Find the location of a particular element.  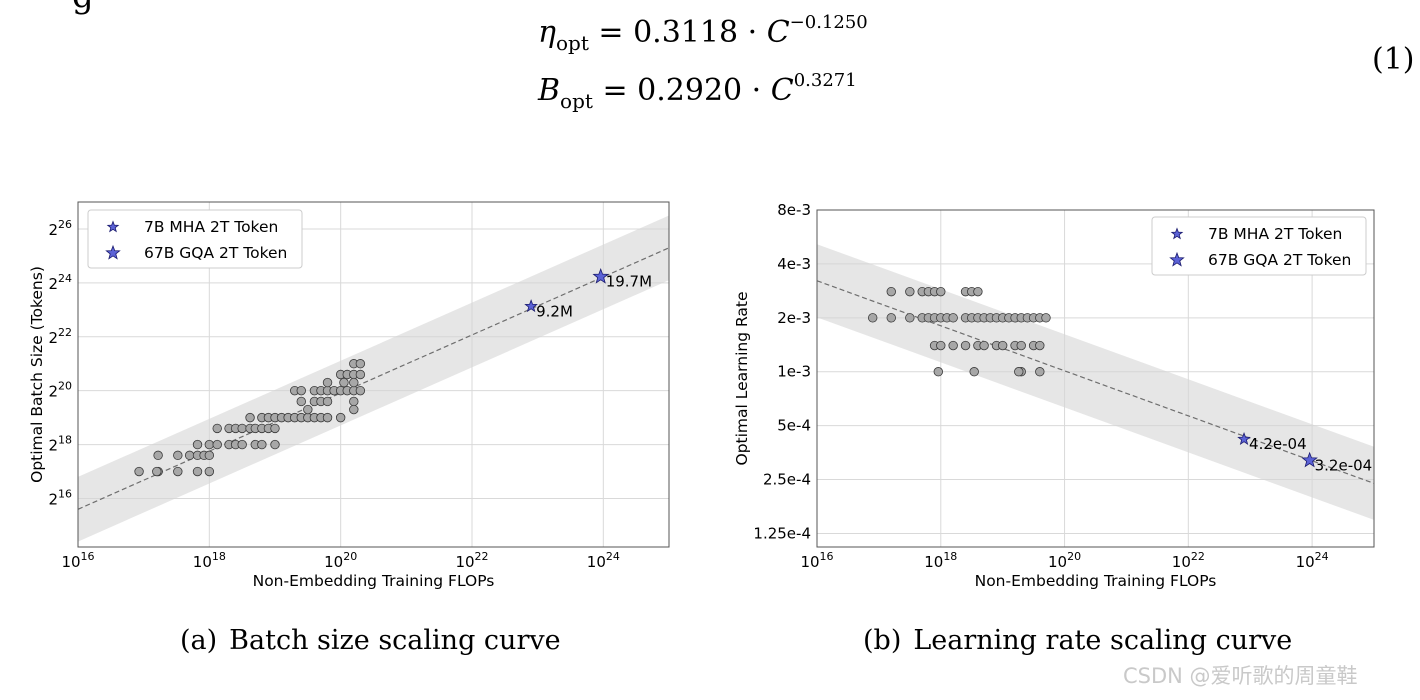

y-tick-label: 222 is located at coordinates (60, 336).